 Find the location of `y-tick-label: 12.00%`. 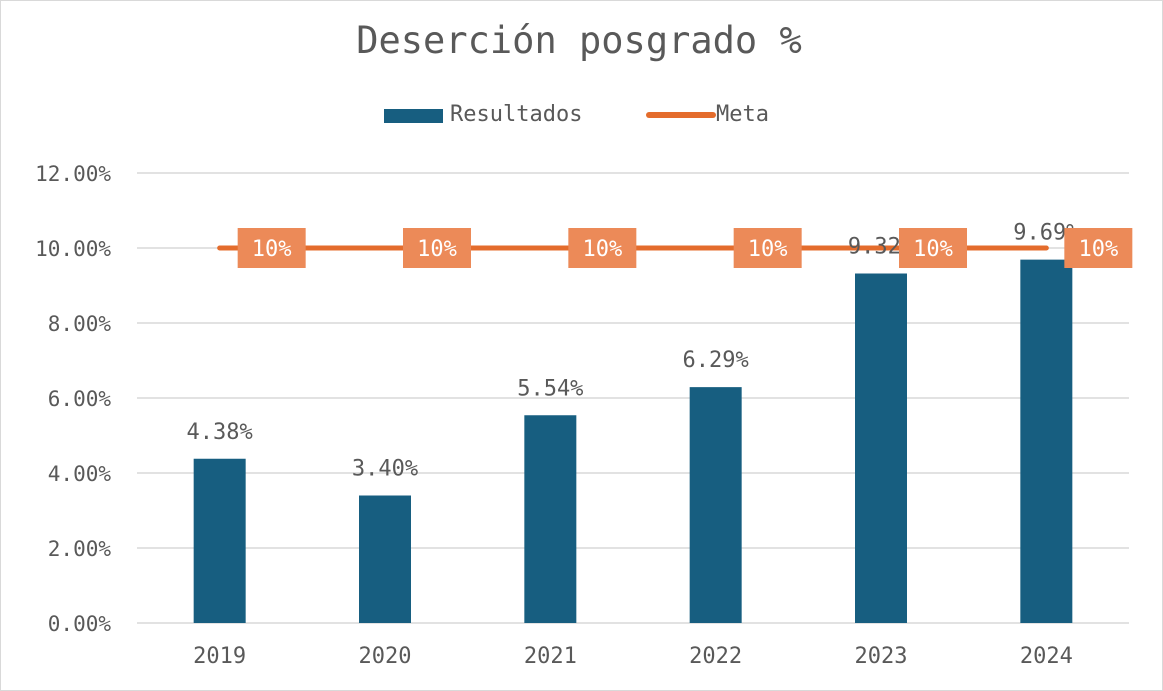

y-tick-label: 12.00% is located at coordinates (73, 174).